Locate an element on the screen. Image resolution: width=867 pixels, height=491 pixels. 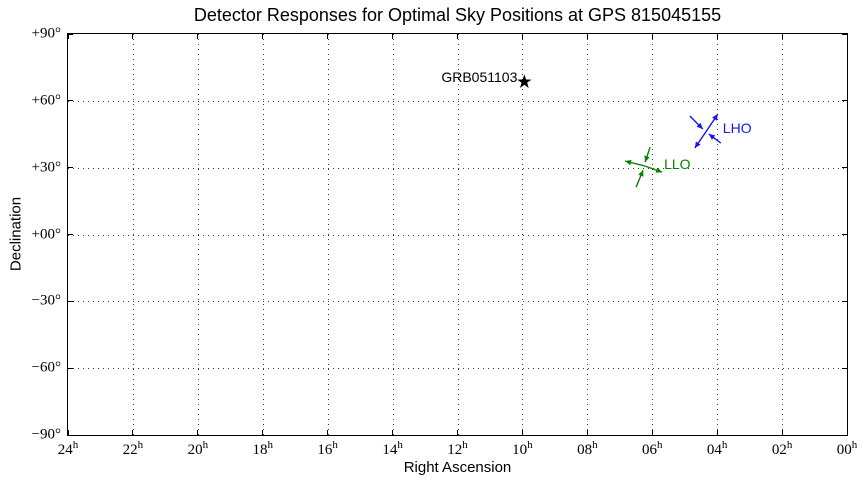
x-tick-label: 08h is located at coordinates (587, 448).